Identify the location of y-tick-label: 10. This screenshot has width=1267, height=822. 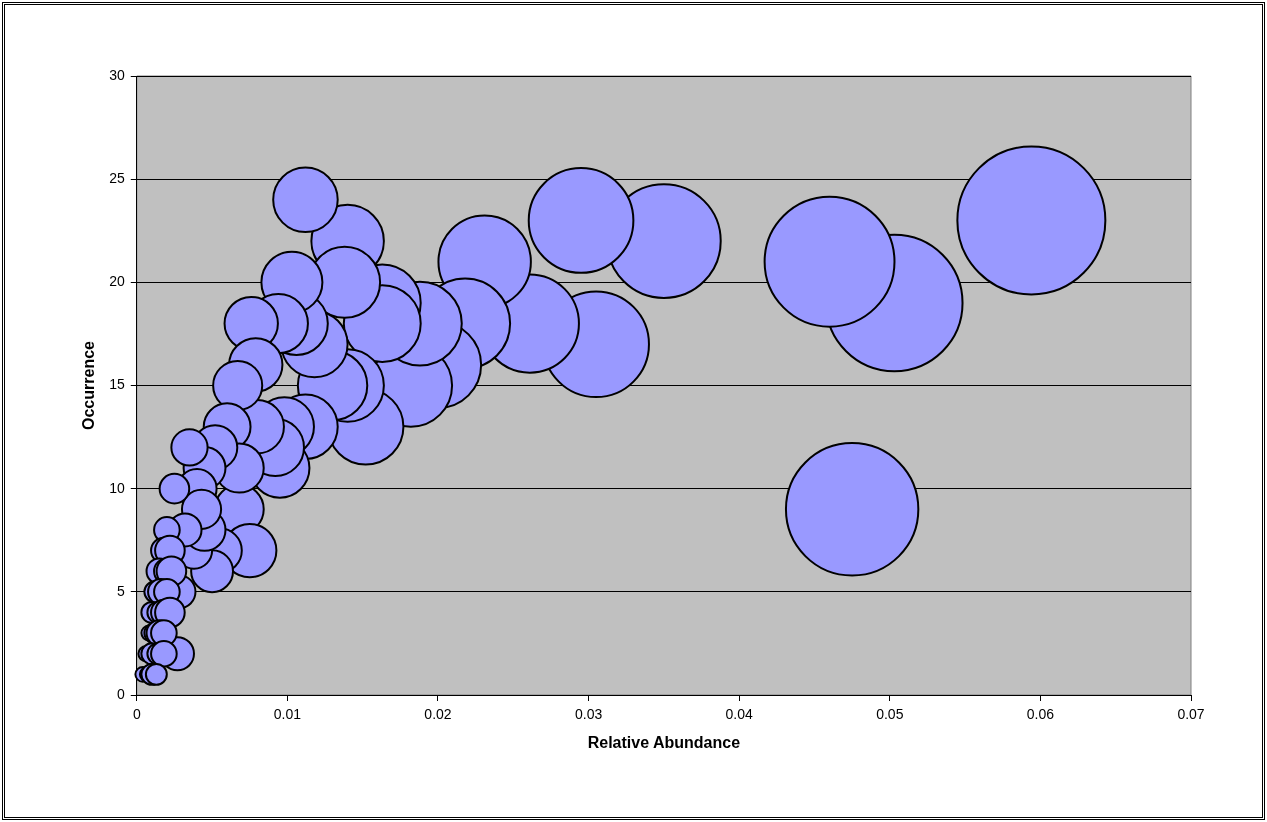
(117, 487).